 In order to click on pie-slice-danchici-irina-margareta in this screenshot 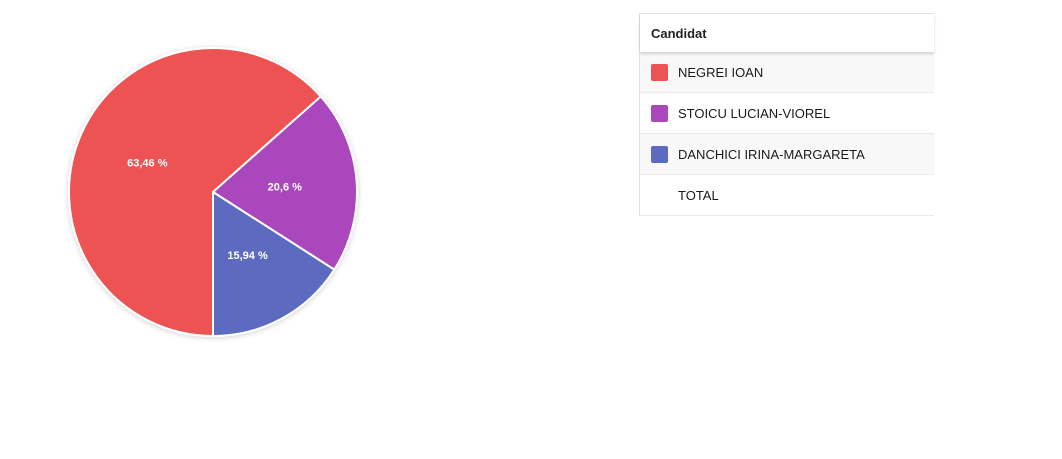, I will do `click(274, 264)`.